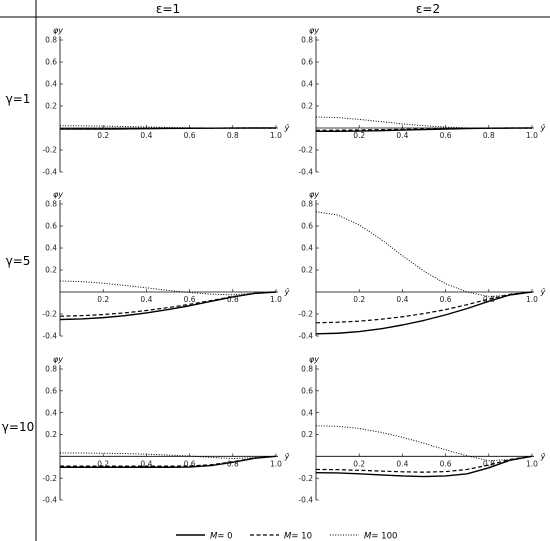  Describe the element at coordinates (428, 9) in the screenshot. I see `column-header-eps2: ε=2` at that location.